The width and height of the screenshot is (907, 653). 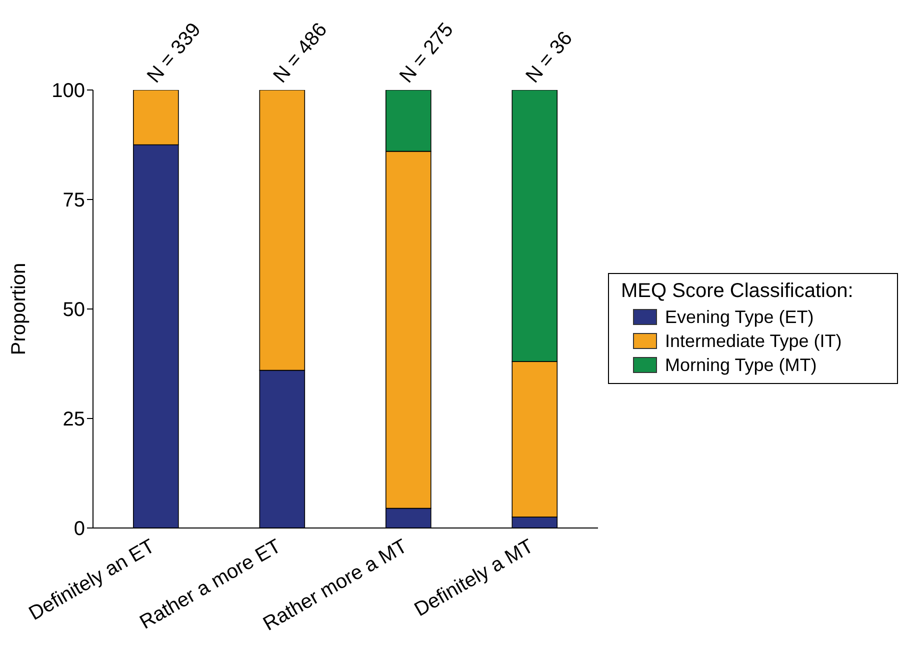 What do you see at coordinates (741, 365) in the screenshot?
I see `legend-label: Morning Type (MT)` at bounding box center [741, 365].